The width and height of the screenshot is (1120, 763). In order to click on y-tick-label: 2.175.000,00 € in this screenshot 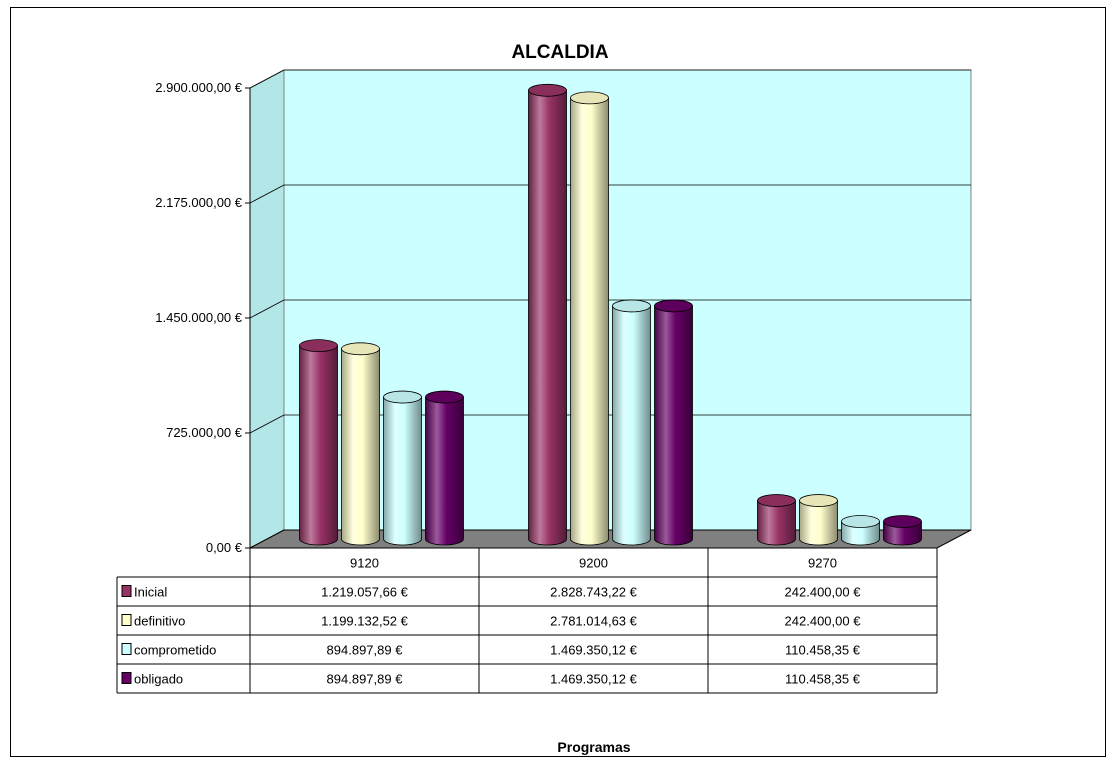, I will do `click(199, 202)`.